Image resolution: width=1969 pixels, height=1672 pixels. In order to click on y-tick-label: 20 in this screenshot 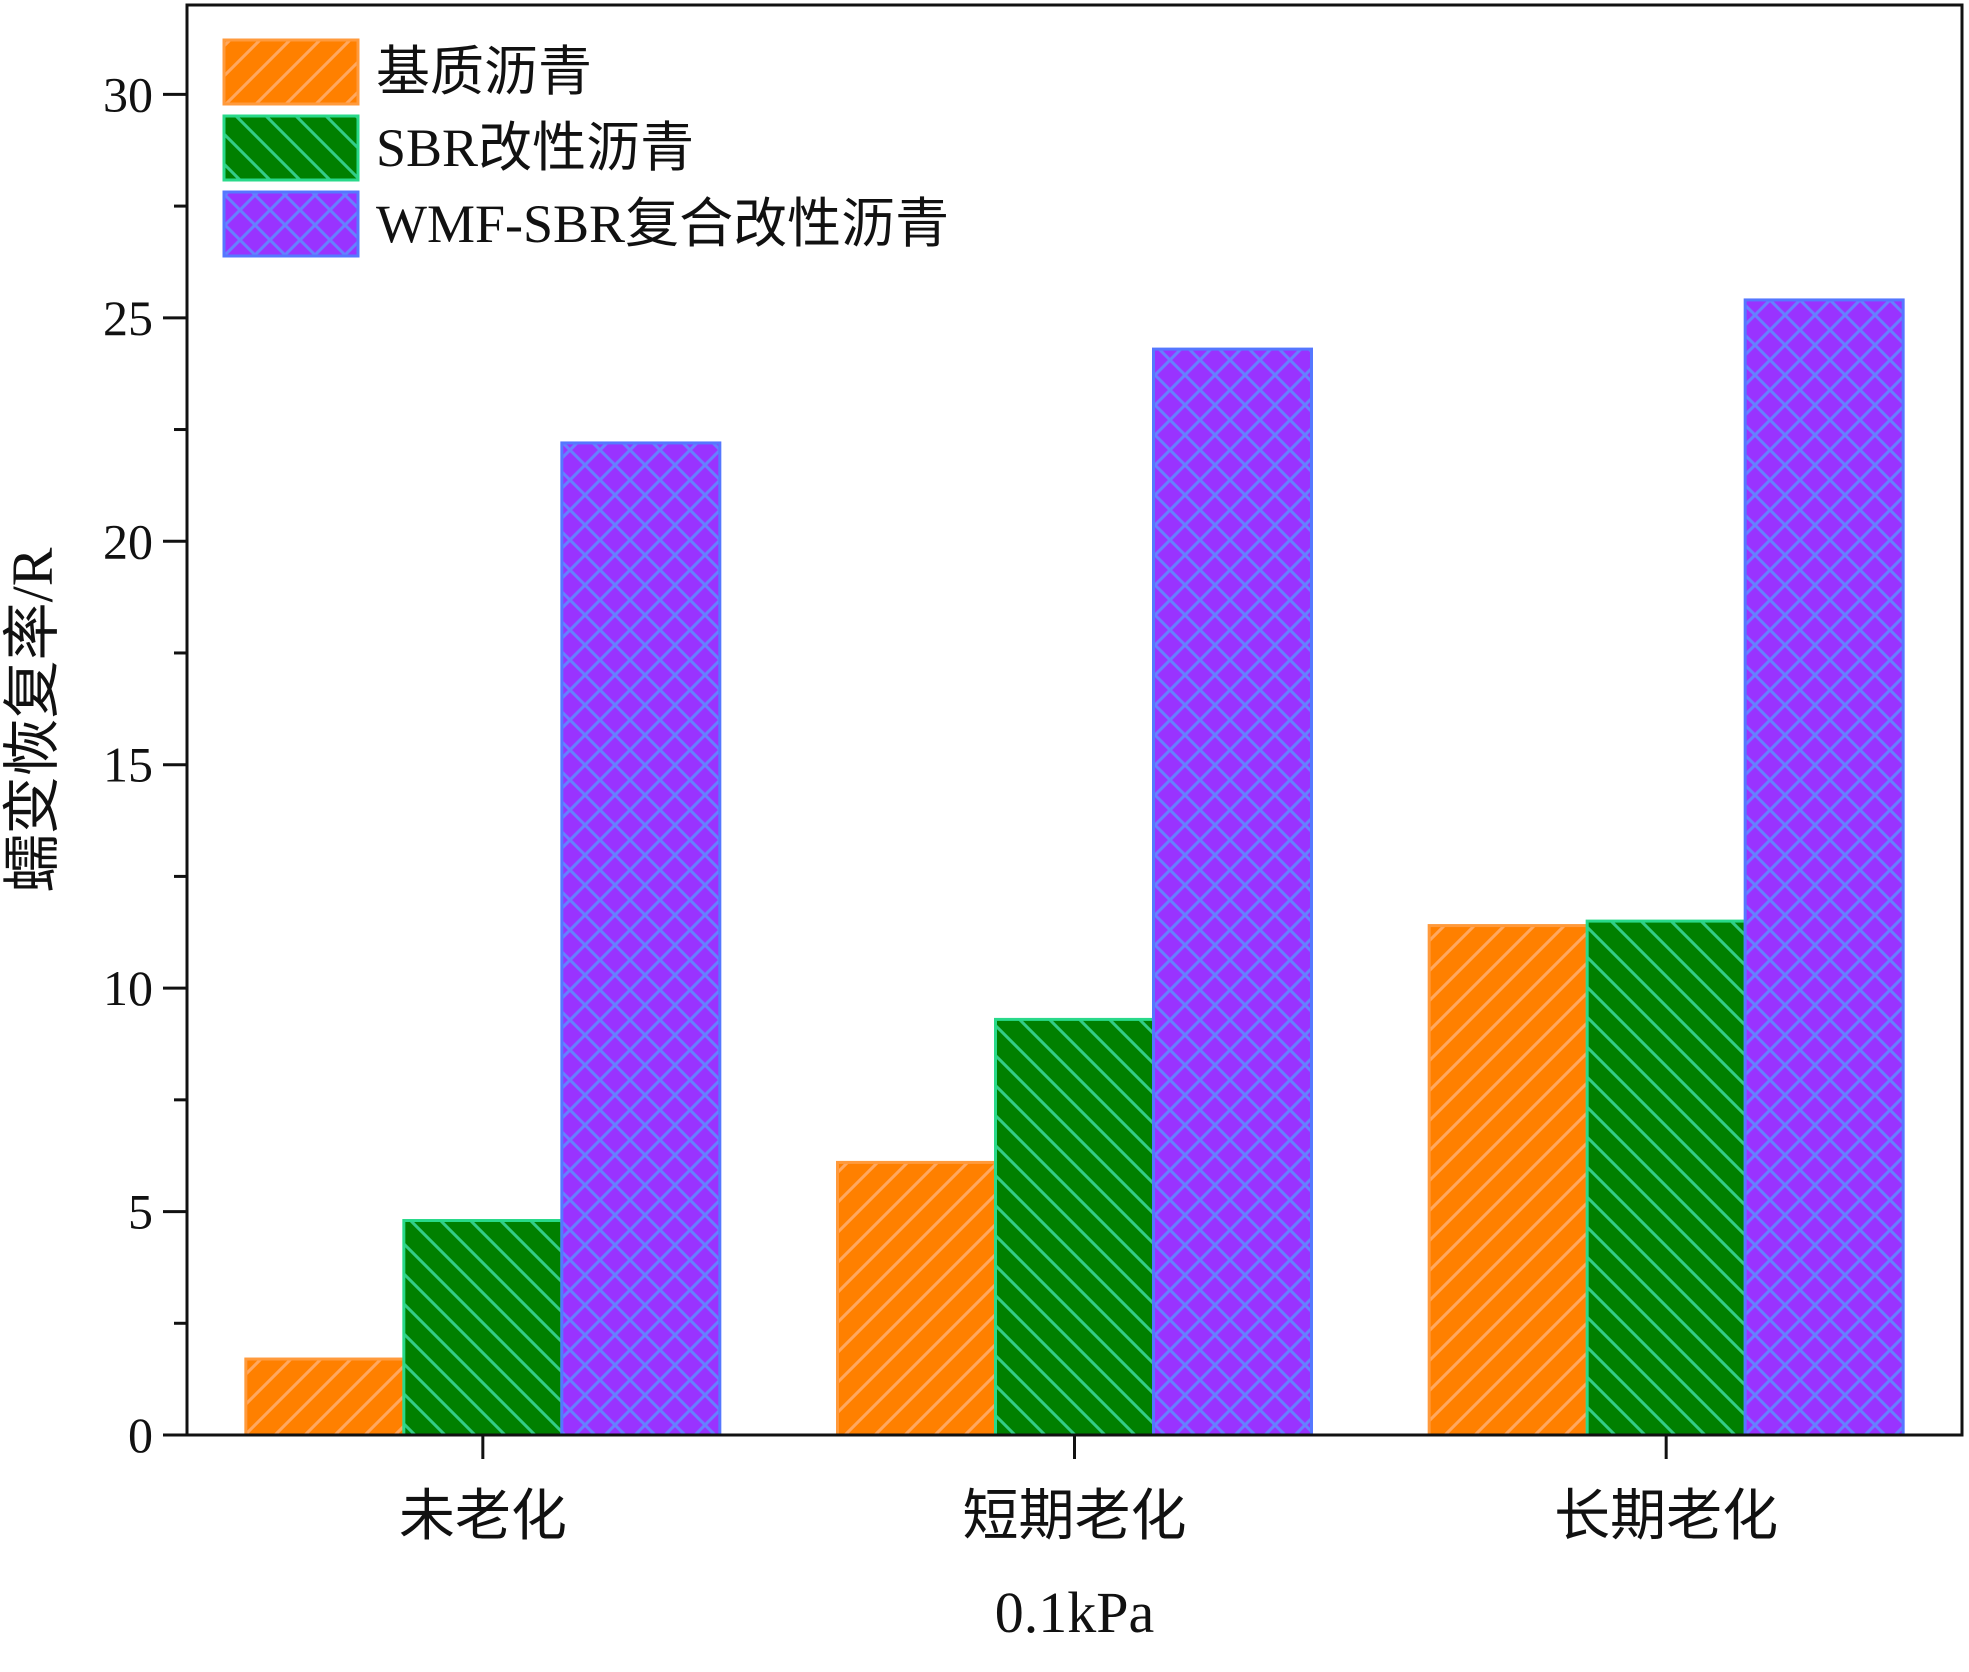, I will do `click(128, 541)`.